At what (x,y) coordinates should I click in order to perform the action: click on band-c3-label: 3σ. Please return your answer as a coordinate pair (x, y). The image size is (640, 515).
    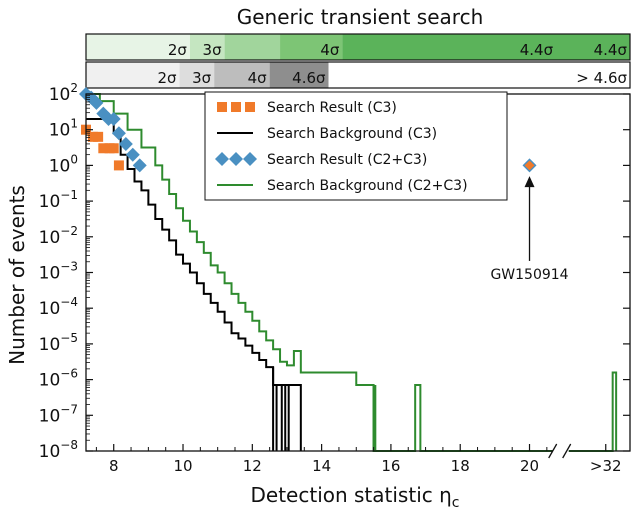
    Looking at the image, I should click on (202, 78).